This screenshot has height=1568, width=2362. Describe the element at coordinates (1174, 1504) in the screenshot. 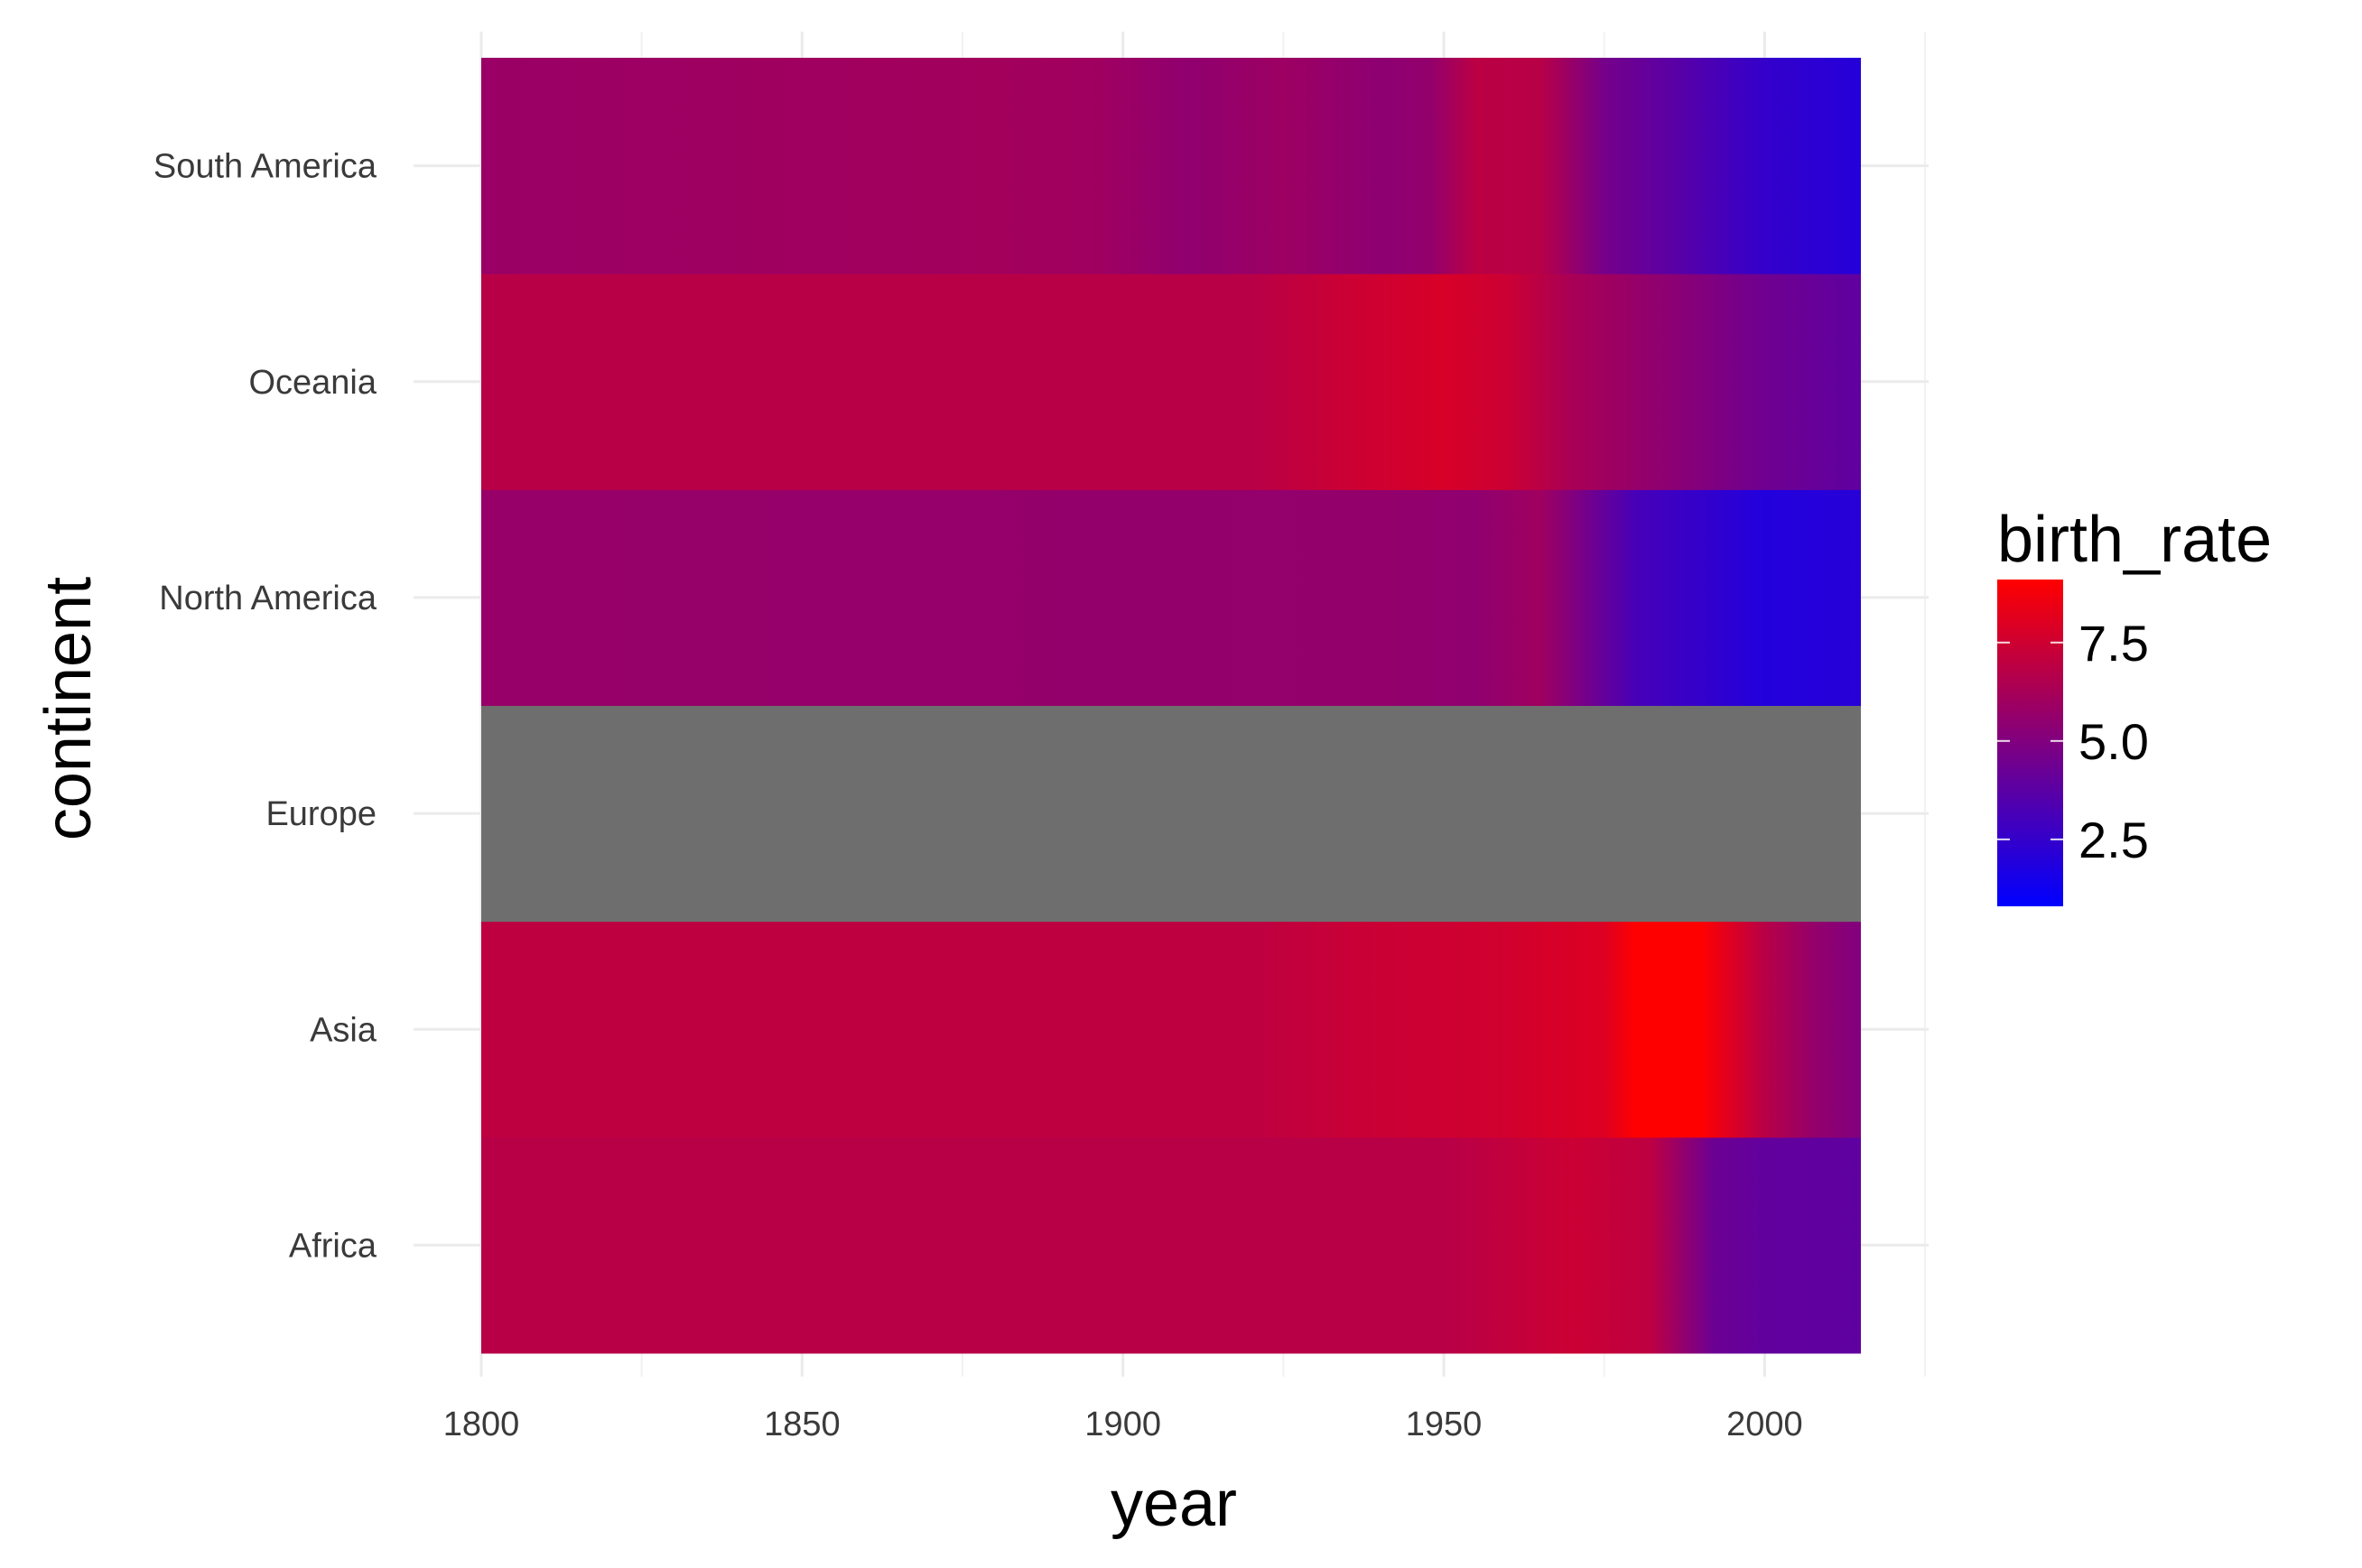

I see `x-axis-title: year` at that location.